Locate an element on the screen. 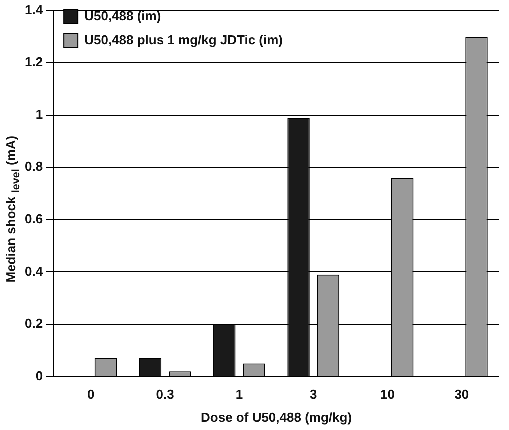 Image resolution: width=509 pixels, height=430 pixels. y-tick-label: 0 is located at coordinates (40, 376).